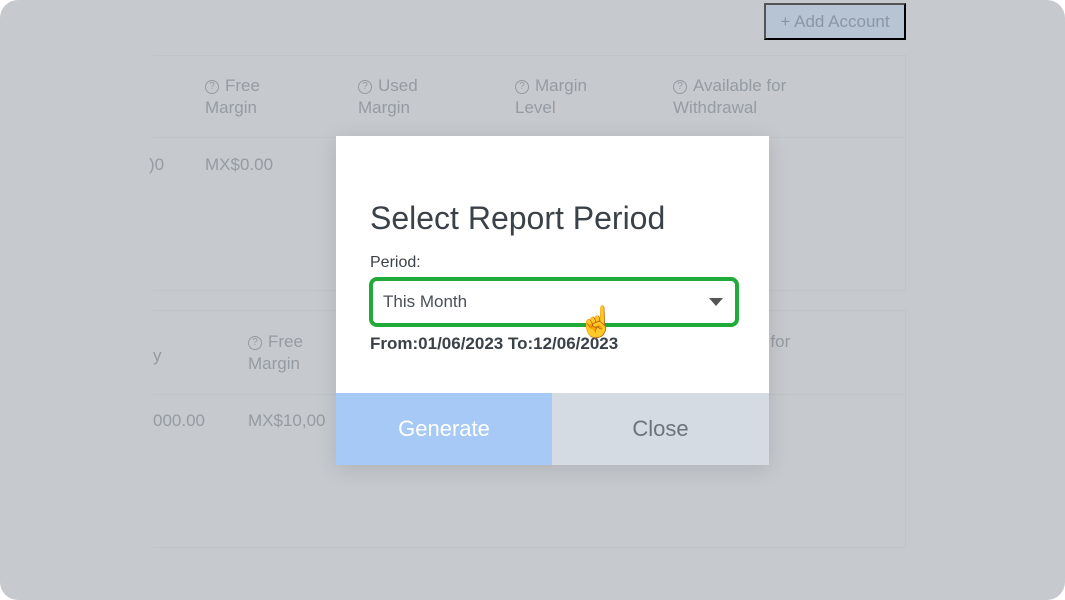 The width and height of the screenshot is (1065, 600). I want to click on used-margin-header: ? Used Margin, so click(388, 96).